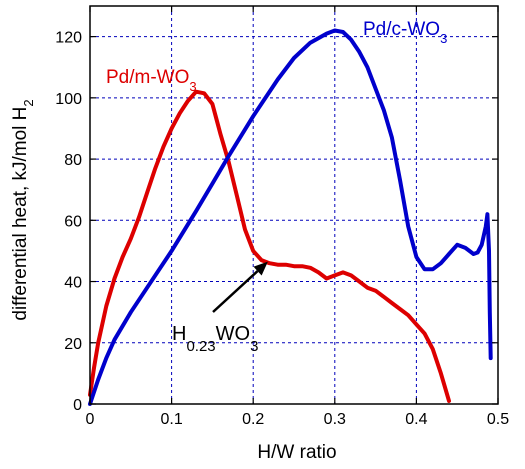  What do you see at coordinates (68, 99) in the screenshot?
I see `y-tick-label: 100` at bounding box center [68, 99].